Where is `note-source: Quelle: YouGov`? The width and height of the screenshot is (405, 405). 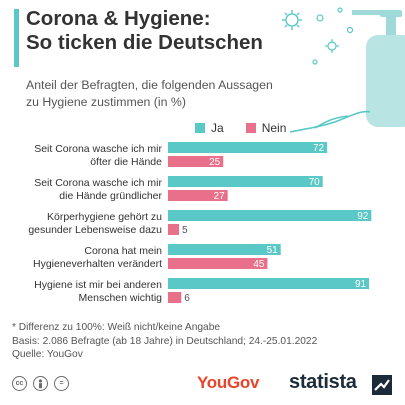 note-source: Quelle: YouGov is located at coordinates (47, 354).